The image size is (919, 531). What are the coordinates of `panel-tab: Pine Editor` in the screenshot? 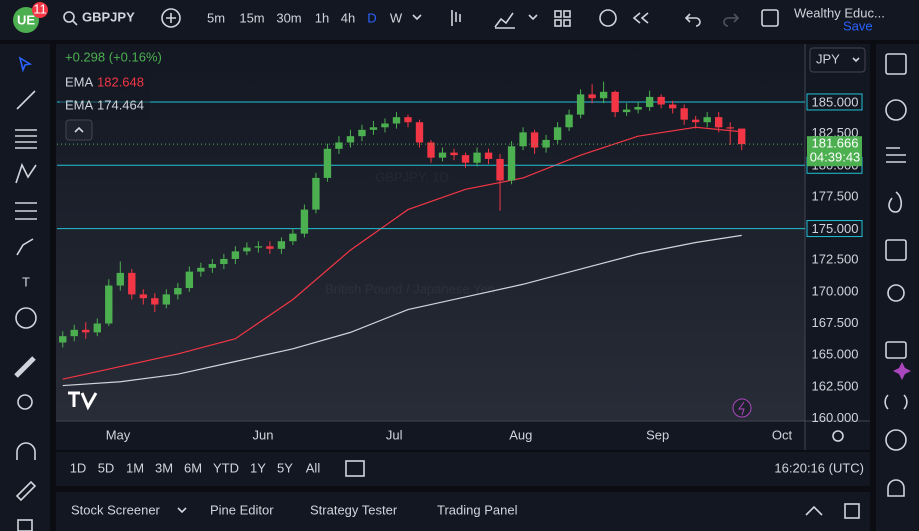 It's located at (242, 509).